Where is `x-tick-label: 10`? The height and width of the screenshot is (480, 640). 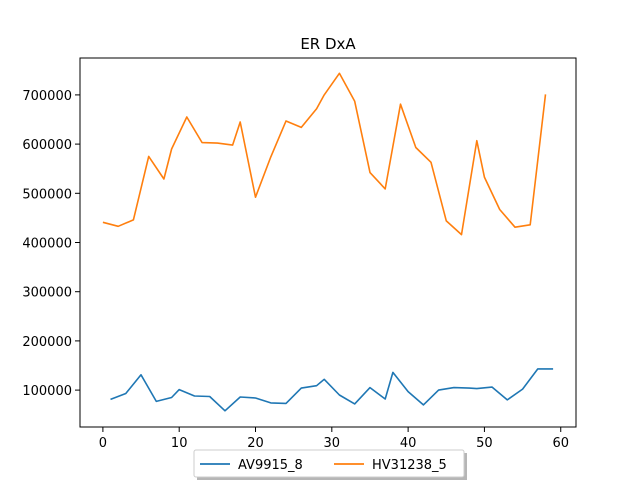
x-tick-label: 10 is located at coordinates (179, 443).